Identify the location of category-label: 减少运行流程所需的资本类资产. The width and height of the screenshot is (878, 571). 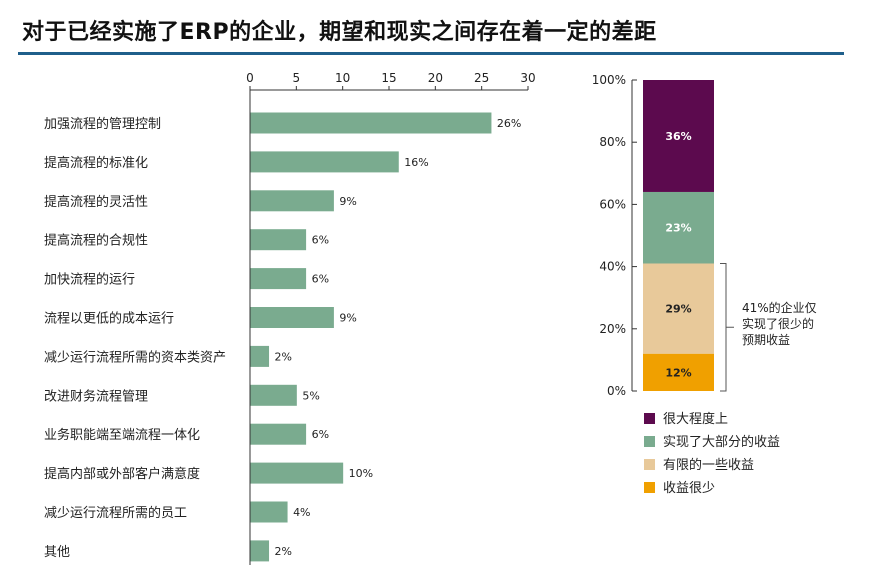
(135, 357).